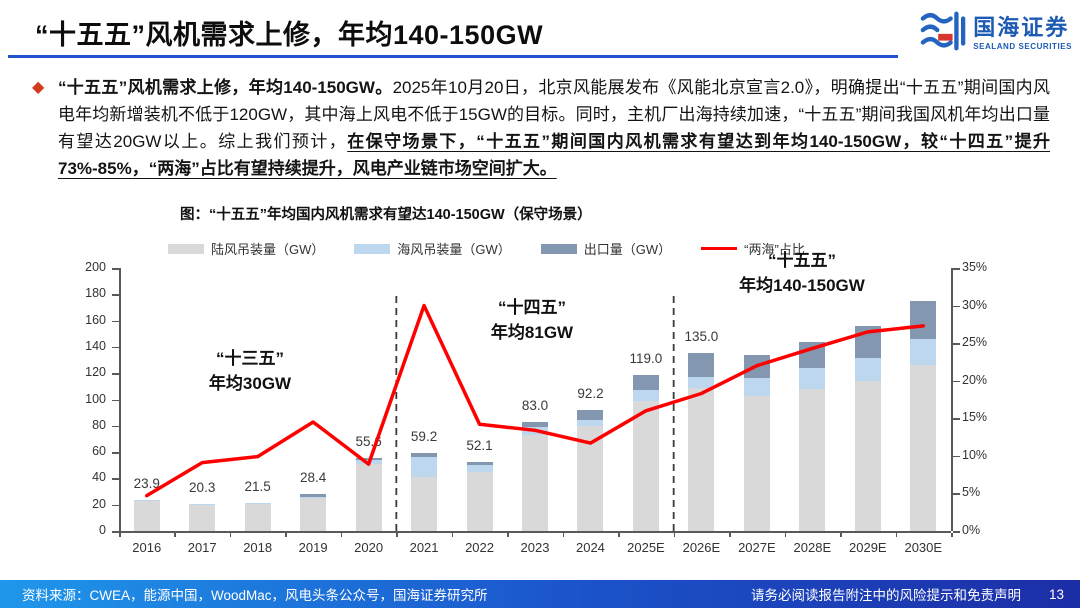 The height and width of the screenshot is (608, 1080). I want to click on x-axis-label: 2019, so click(313, 547).